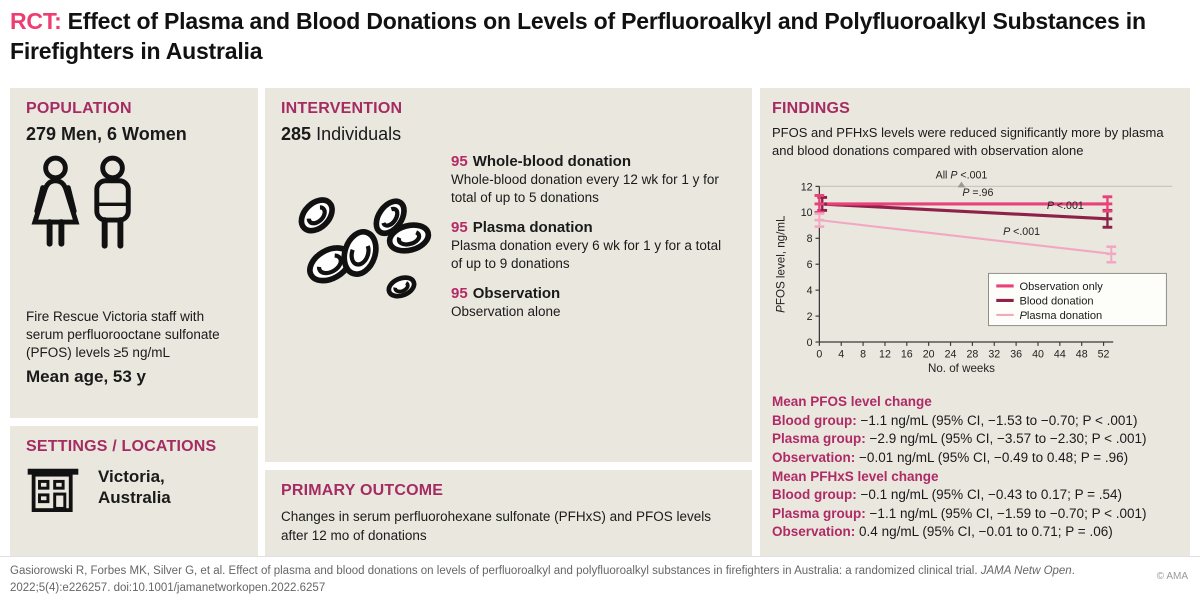  I want to click on stat-heading-pfos: Mean PFOS level change, so click(852, 402).